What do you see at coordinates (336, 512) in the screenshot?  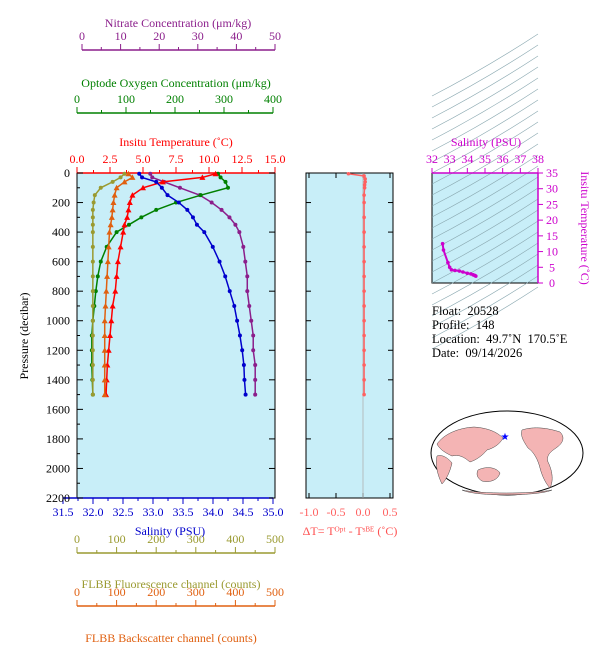 I see `delta-axis-tick-label: -0.5` at bounding box center [336, 512].